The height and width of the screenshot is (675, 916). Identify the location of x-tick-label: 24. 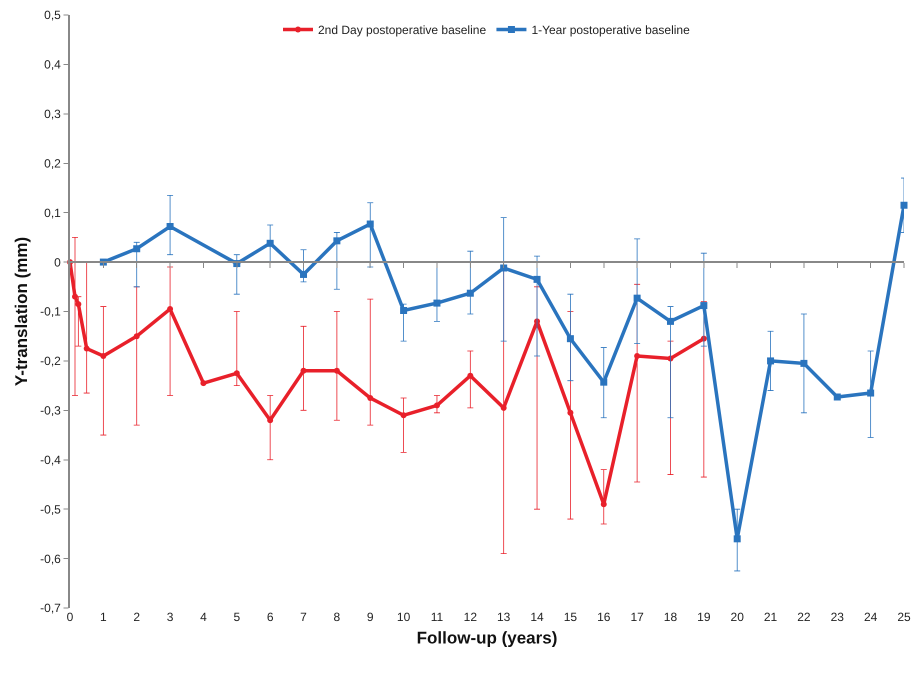
(871, 617).